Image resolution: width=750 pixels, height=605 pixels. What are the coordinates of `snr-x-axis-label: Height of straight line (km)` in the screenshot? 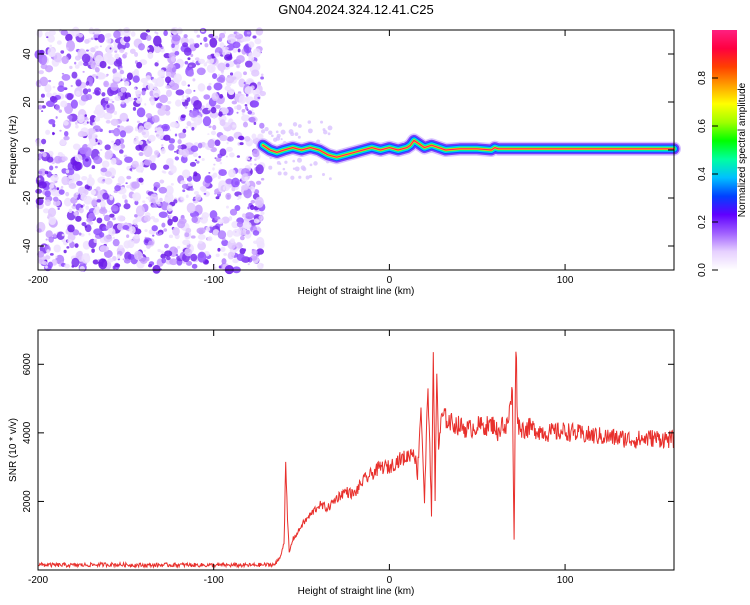 It's located at (356, 591).